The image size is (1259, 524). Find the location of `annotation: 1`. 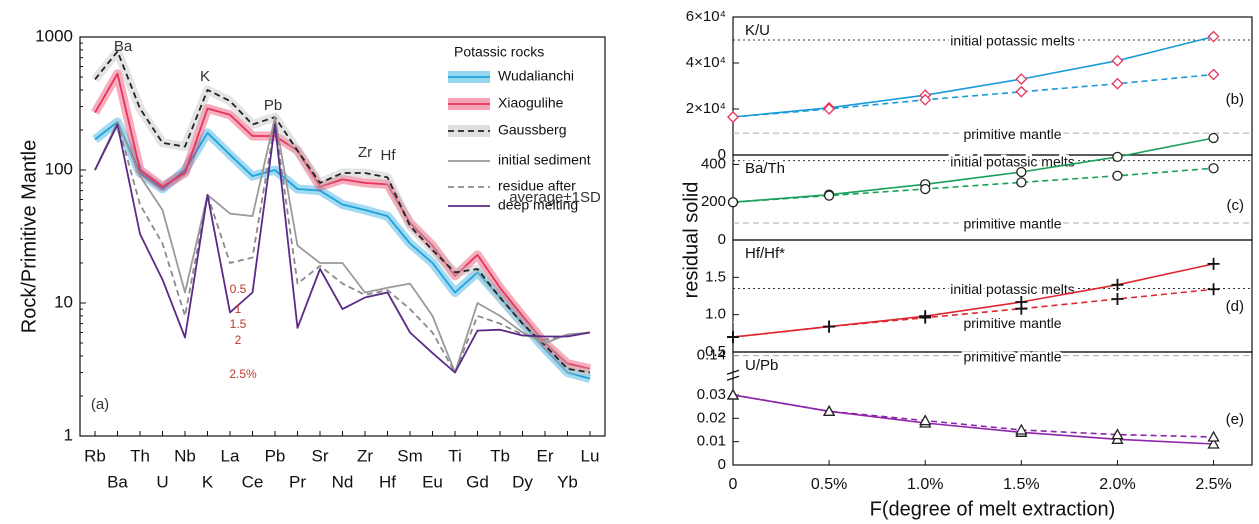

annotation: 1 is located at coordinates (238, 309).